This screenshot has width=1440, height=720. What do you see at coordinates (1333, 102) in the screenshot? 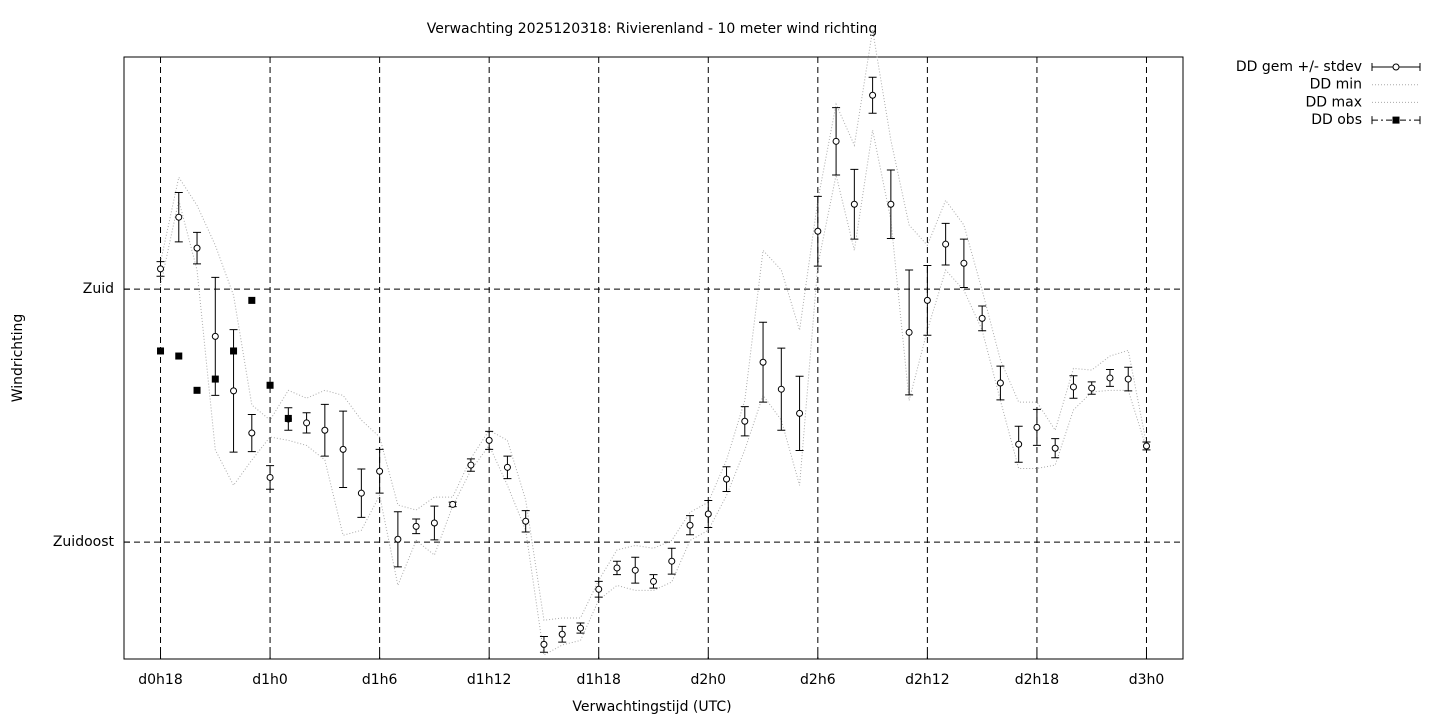
I see `legend-label: DD max` at bounding box center [1333, 102].